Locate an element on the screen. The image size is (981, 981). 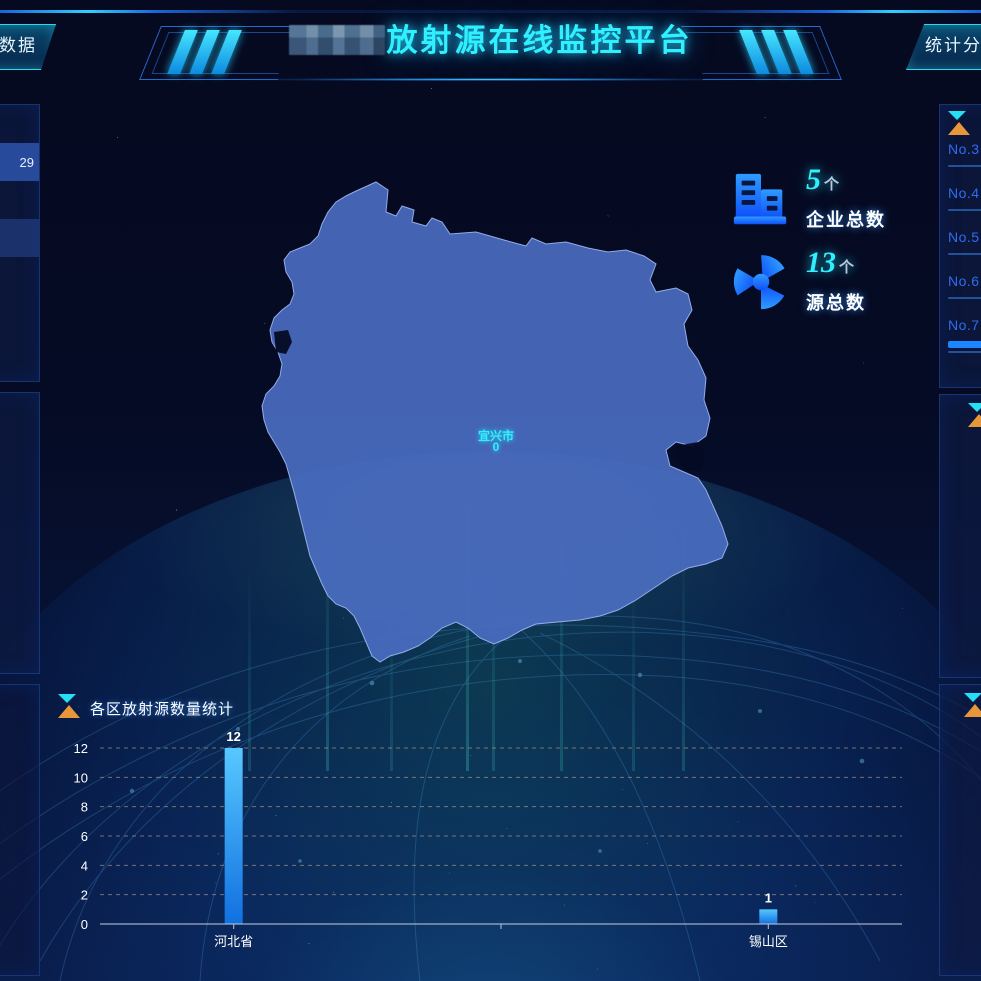
redacted-title-prefix is located at coordinates (336, 40).